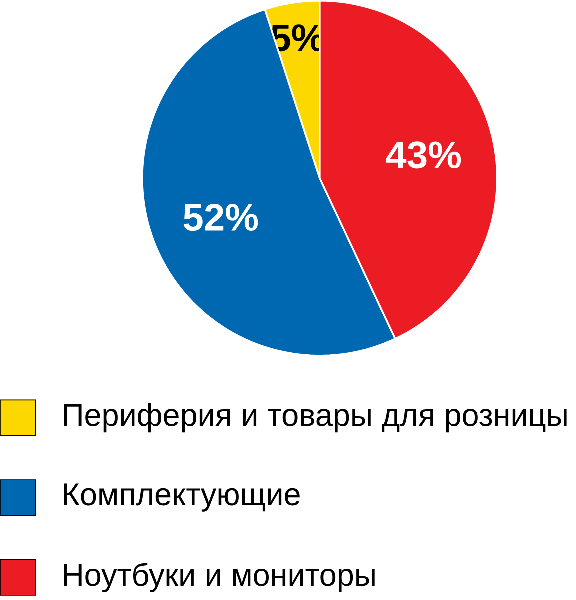 This screenshot has height=600, width=576. Describe the element at coordinates (182, 498) in the screenshot. I see `legend-label: Комплектующие` at that location.